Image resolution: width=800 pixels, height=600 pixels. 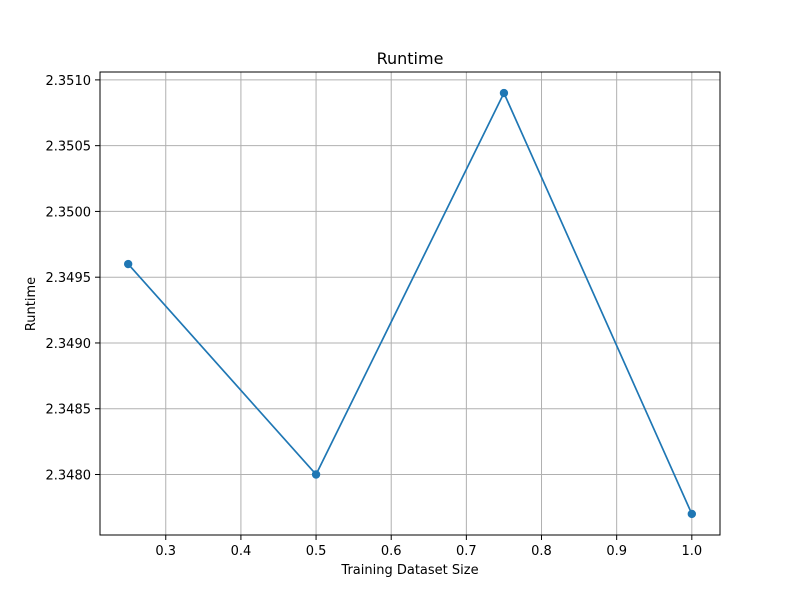 I want to click on x-tick-label: 0.5, so click(x=316, y=551).